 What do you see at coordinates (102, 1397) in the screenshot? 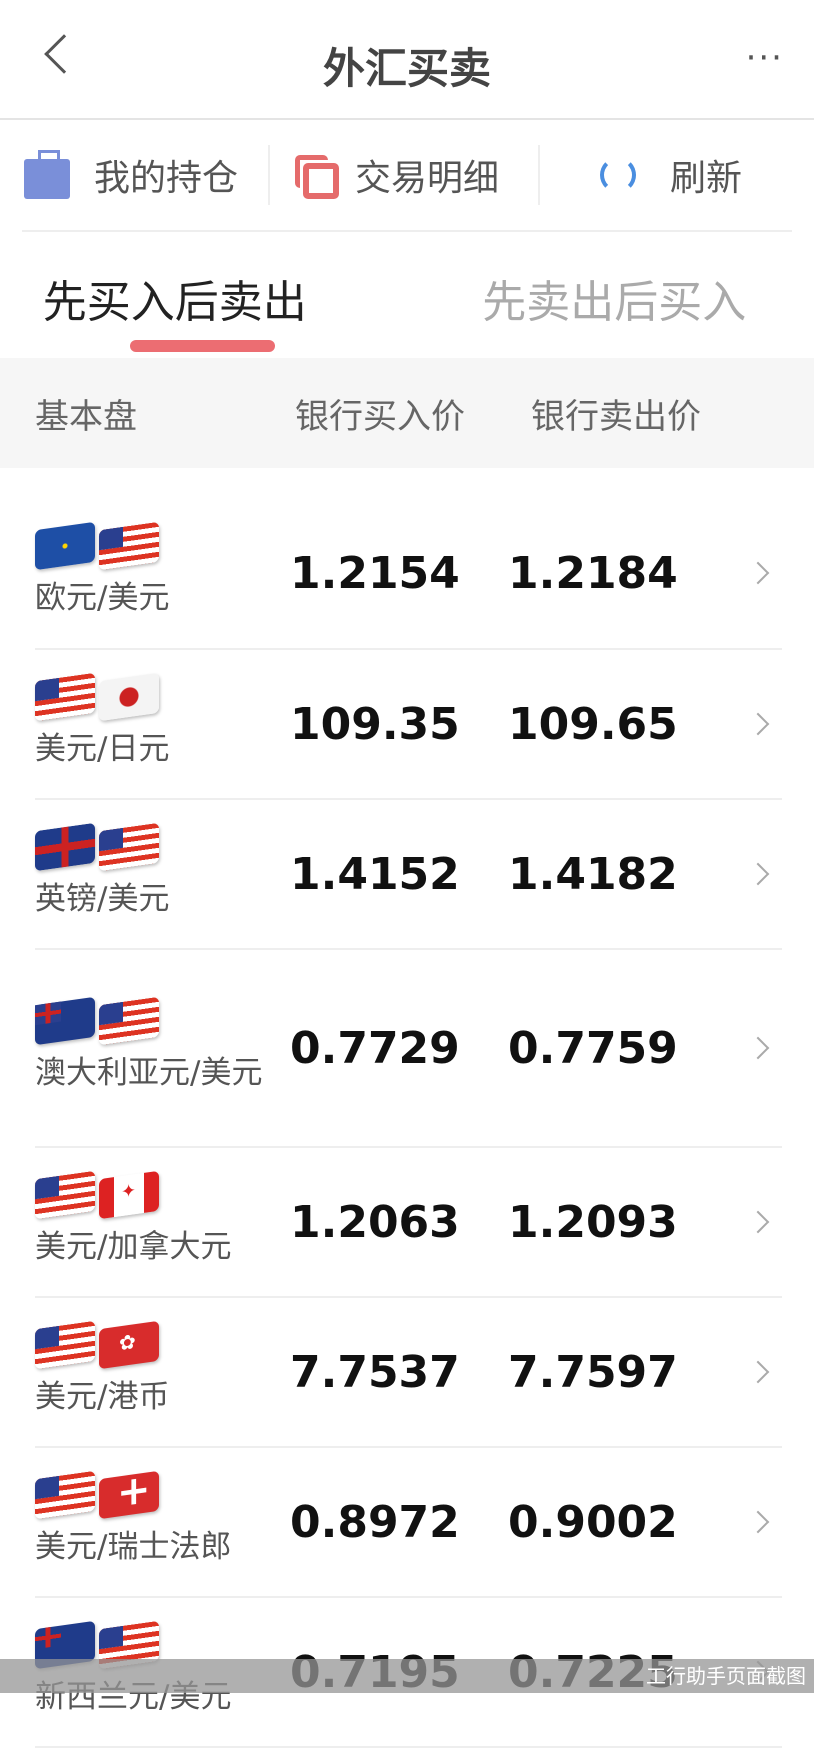
I see `pair-name: 美元/港币` at bounding box center [102, 1397].